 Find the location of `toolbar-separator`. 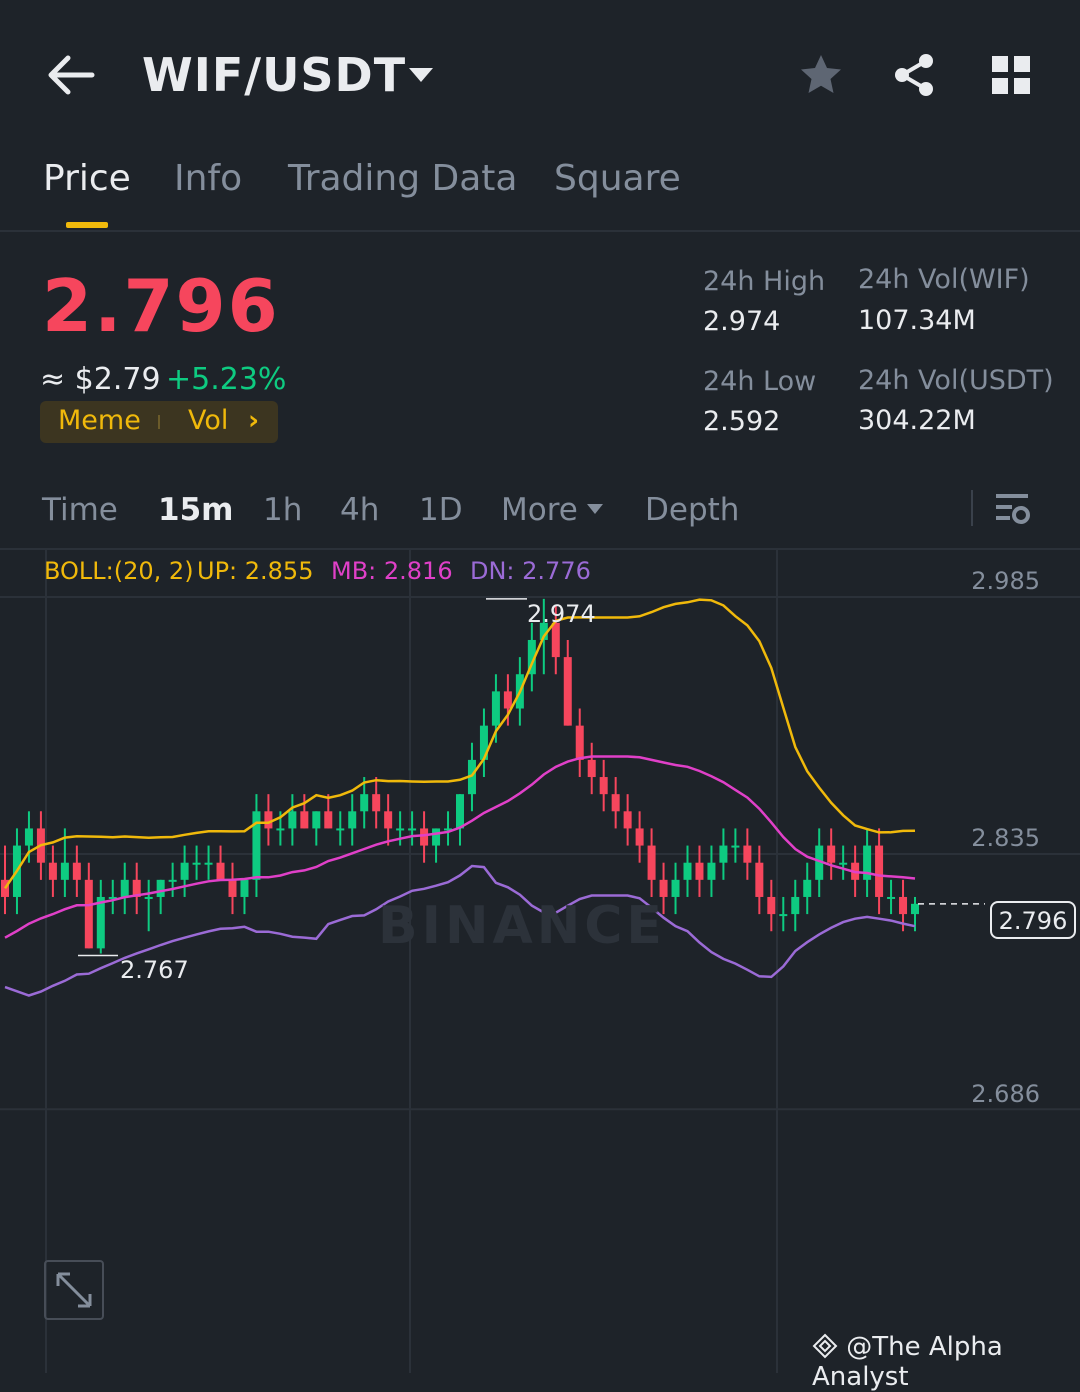

toolbar-separator is located at coordinates (972, 508).